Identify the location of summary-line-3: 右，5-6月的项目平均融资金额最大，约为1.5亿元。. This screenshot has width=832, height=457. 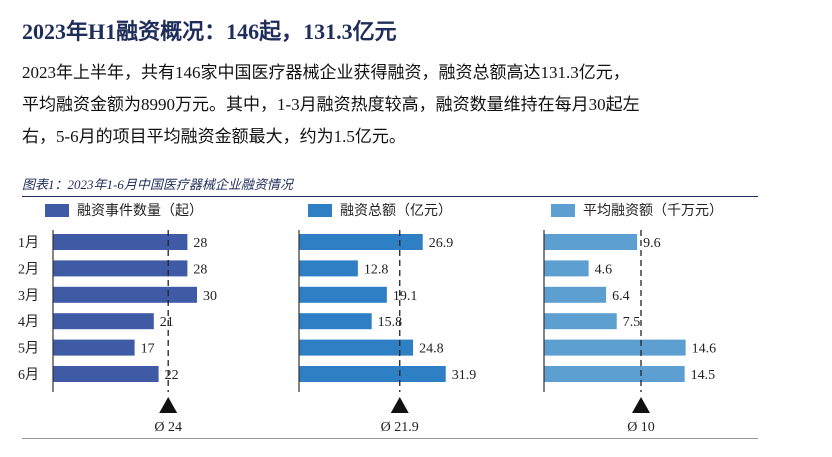
(214, 136).